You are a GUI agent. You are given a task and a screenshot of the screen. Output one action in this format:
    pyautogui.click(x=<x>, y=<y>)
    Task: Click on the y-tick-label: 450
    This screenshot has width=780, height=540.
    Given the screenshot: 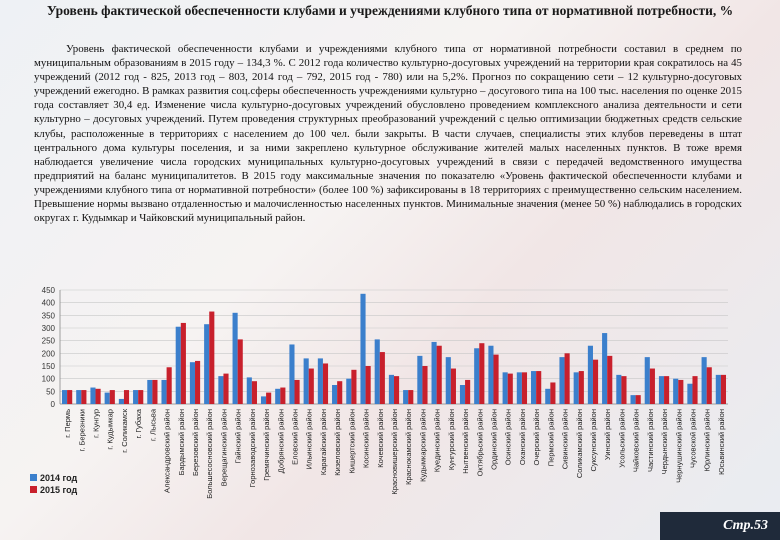 What is the action you would take?
    pyautogui.click(x=49, y=290)
    